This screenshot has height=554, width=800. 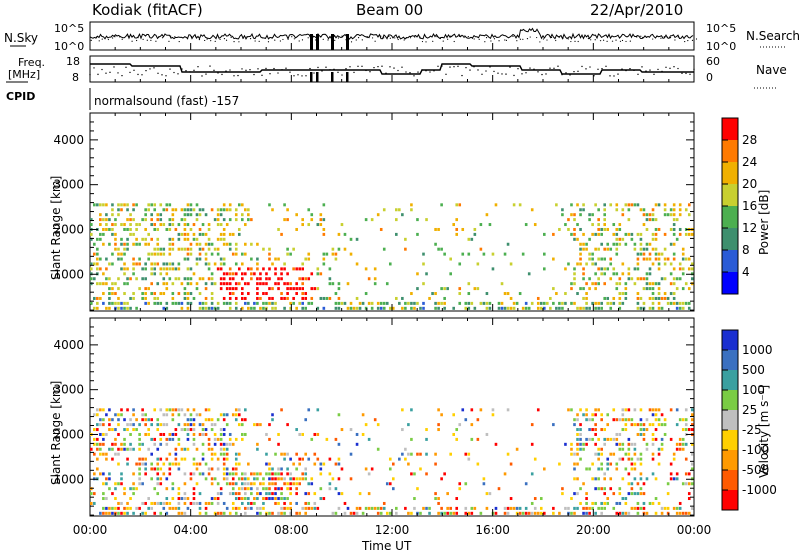 I want to click on y-tick-label: 4000, so click(x=68, y=345).